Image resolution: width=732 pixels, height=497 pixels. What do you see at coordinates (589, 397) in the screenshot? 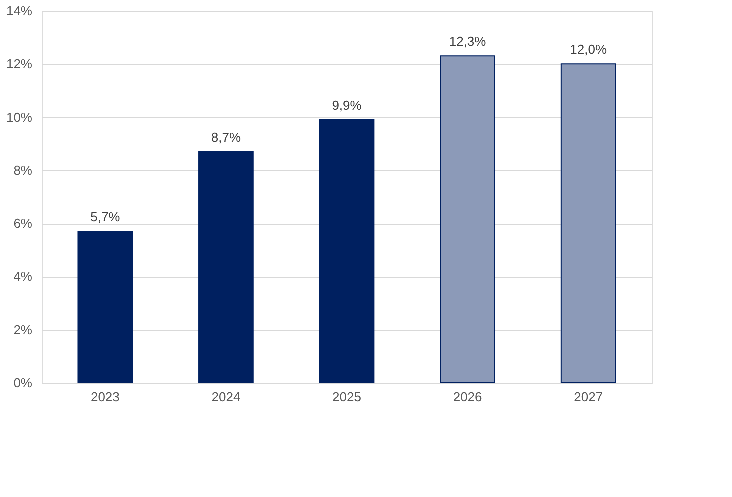
I see `x-tick-label: 2027` at bounding box center [589, 397].